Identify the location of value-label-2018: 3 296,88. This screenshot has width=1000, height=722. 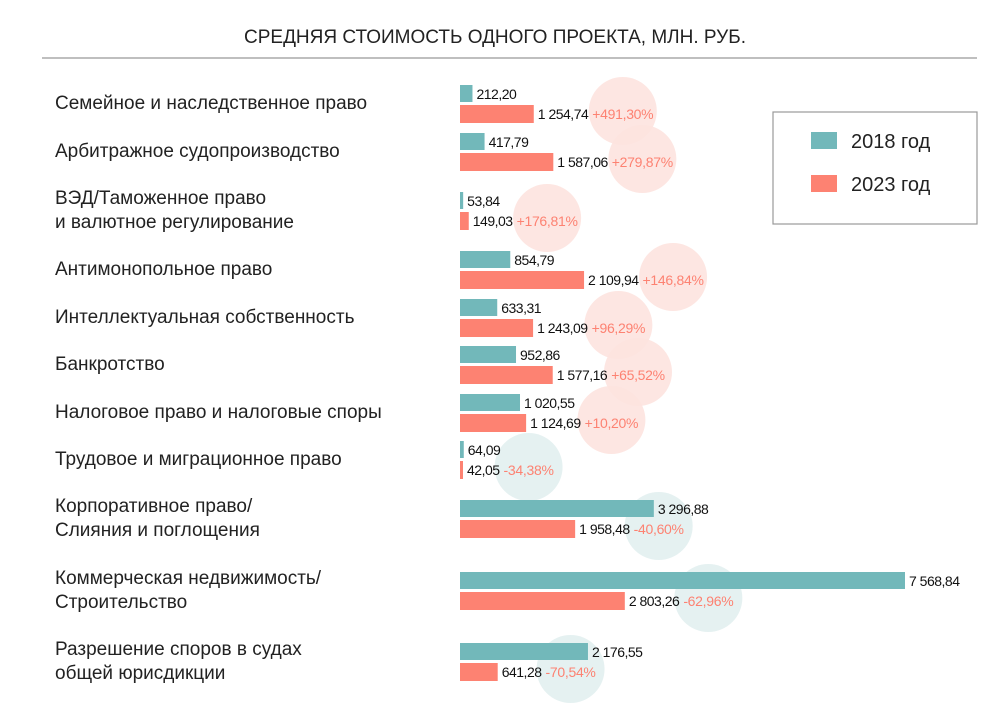
(683, 509).